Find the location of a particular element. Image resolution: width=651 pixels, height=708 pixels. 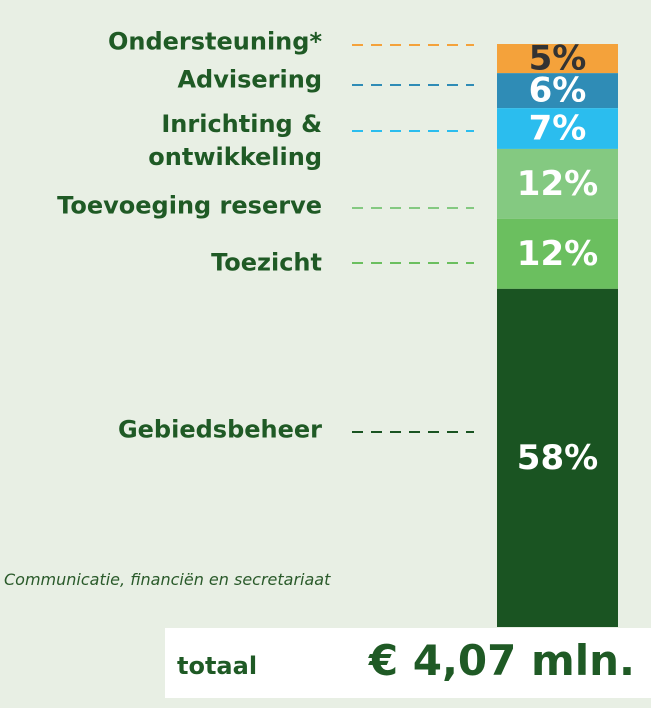

value-label: 7% is located at coordinates (558, 129).